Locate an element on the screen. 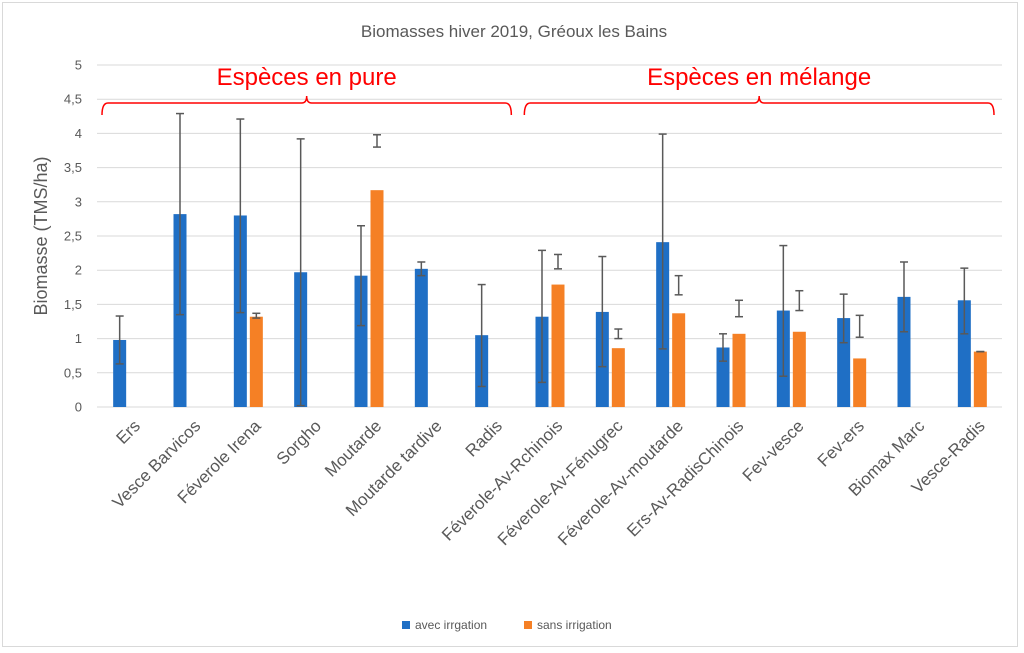  x-tick-label: Radis is located at coordinates (484, 438).